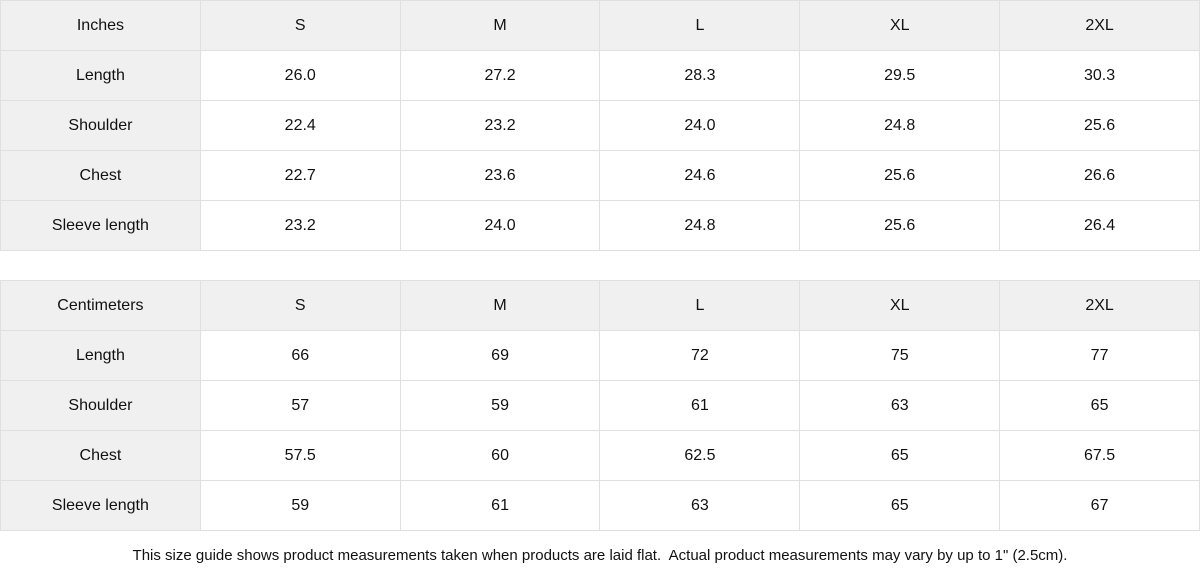  I want to click on value-cell: 69, so click(500, 355).